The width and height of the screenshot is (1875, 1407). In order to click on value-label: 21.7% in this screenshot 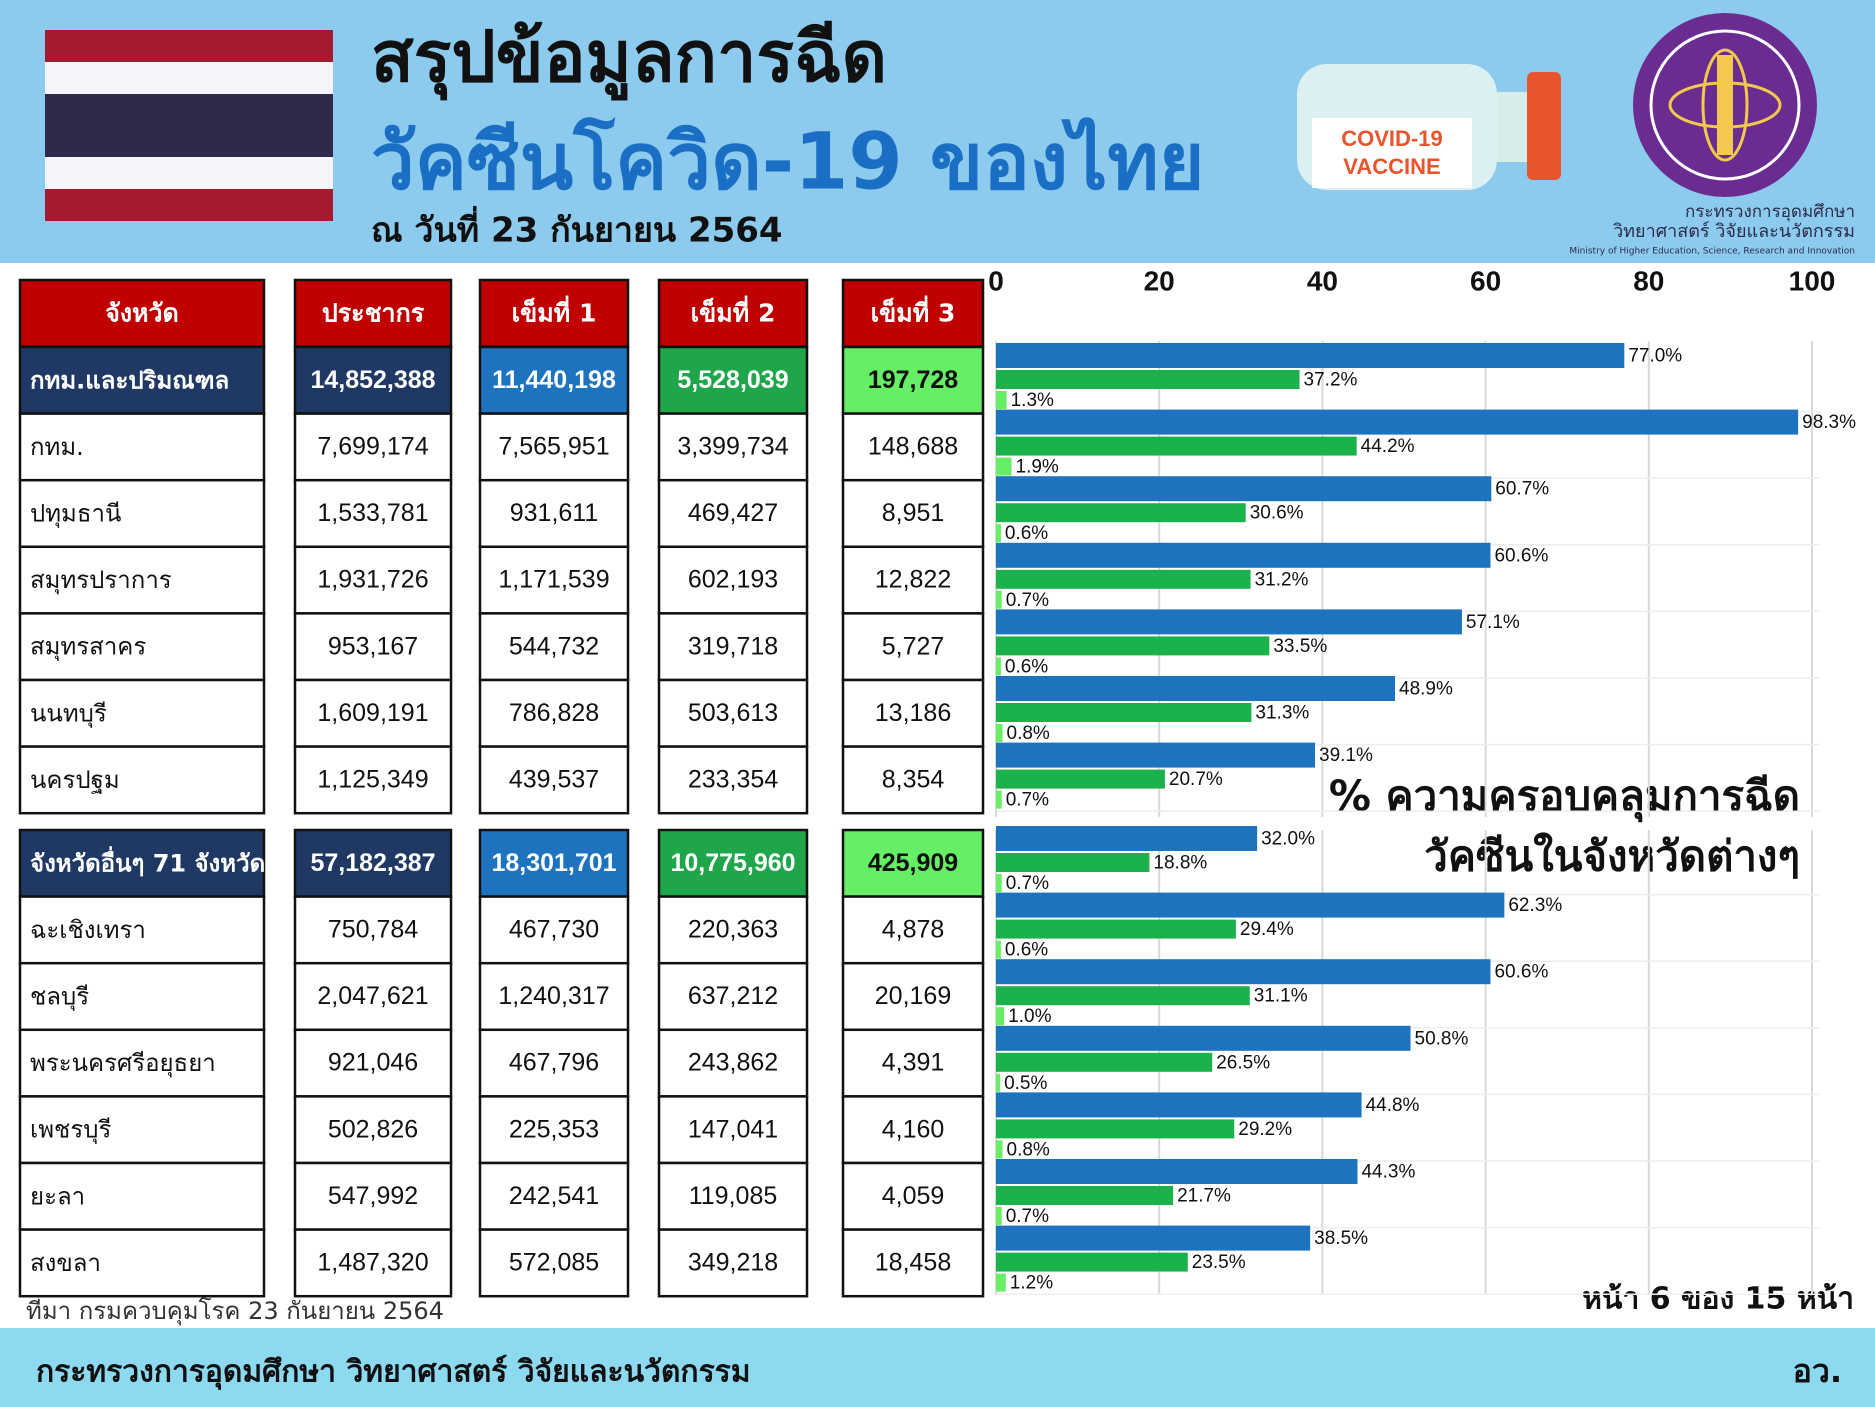, I will do `click(1204, 1196)`.